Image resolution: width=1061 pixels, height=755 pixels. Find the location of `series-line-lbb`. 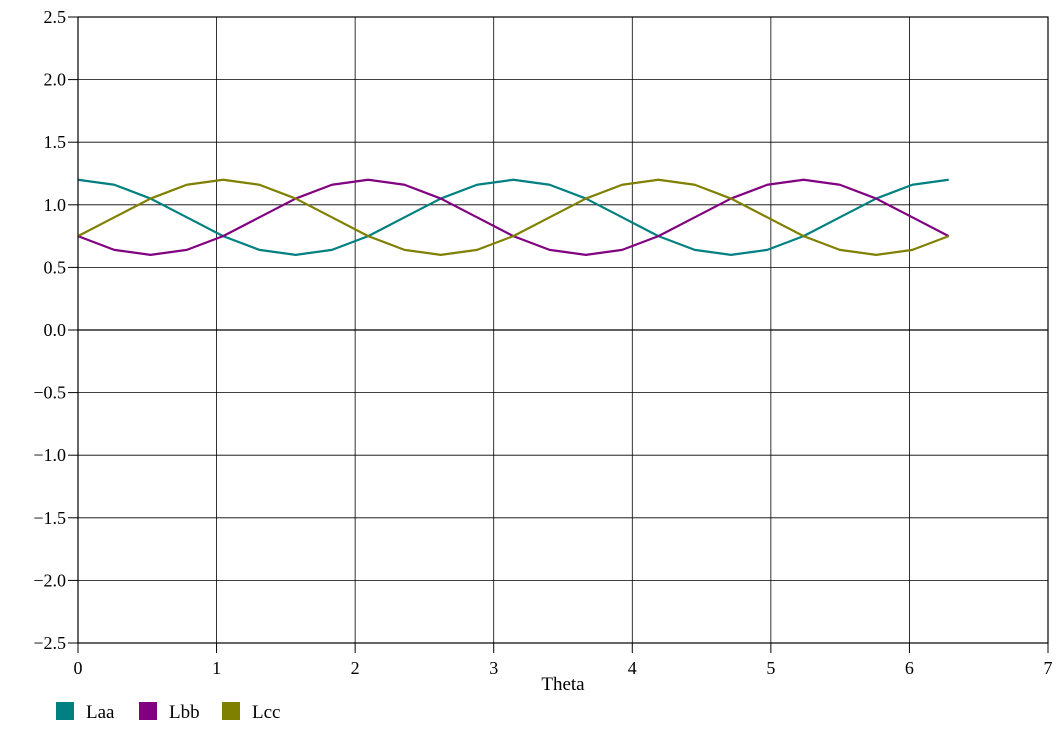

series-line-lbb is located at coordinates (513, 217).